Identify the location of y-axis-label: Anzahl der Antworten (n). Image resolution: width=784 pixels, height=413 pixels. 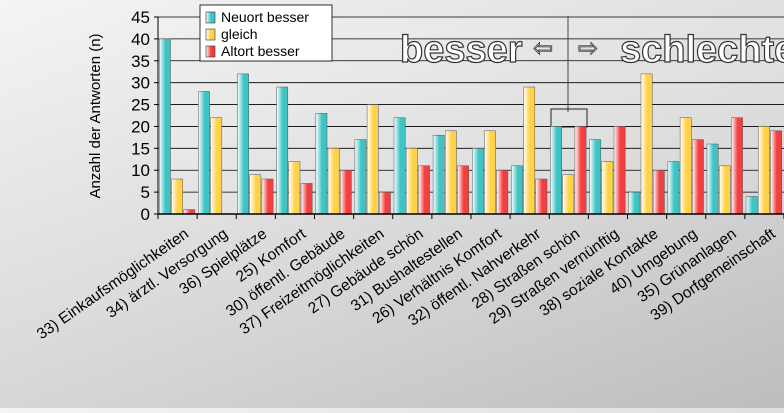
(95, 115).